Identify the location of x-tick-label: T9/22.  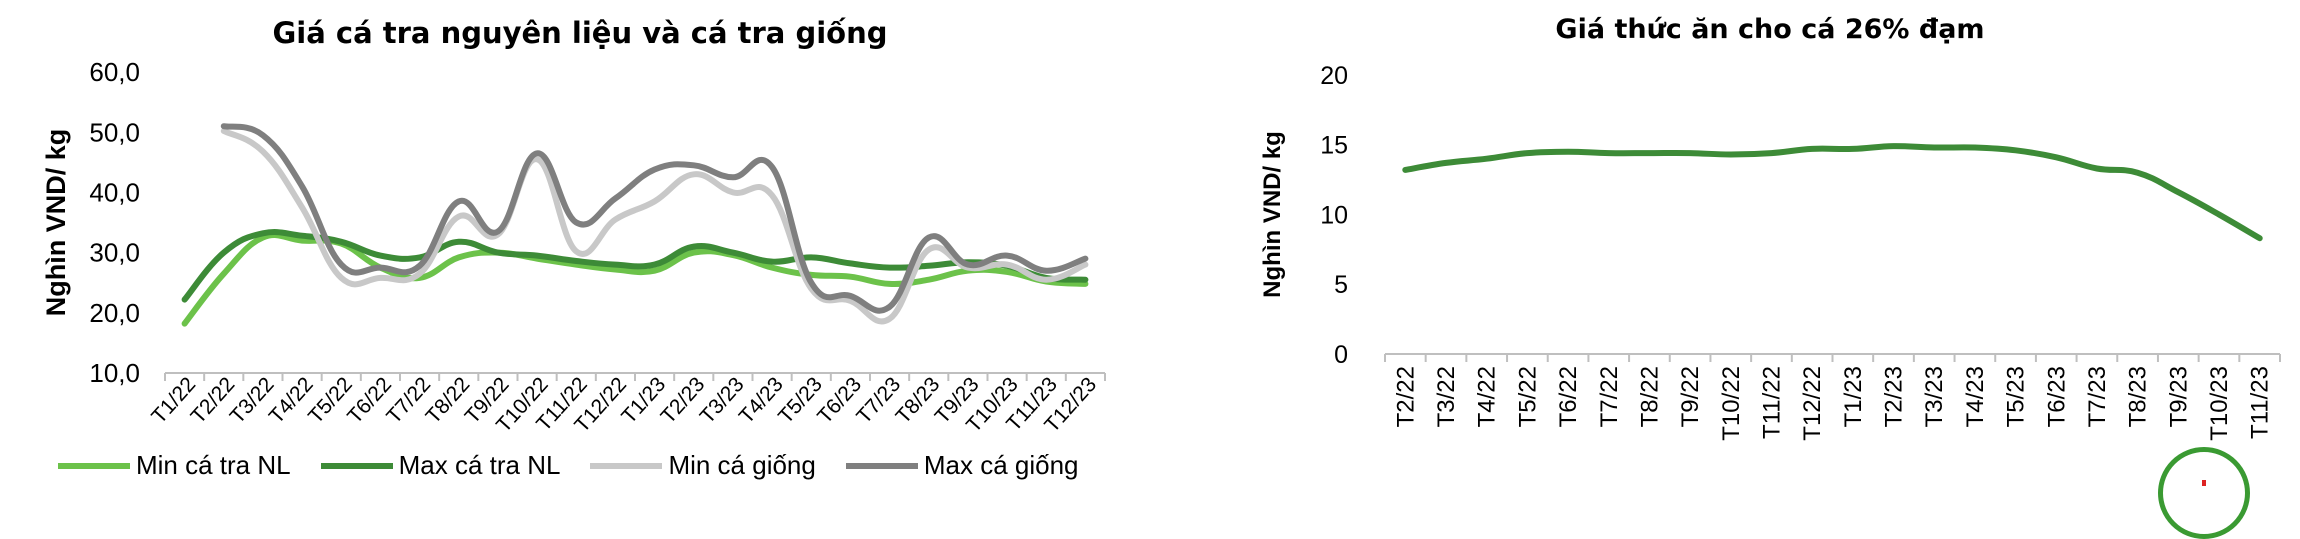
(1690, 396).